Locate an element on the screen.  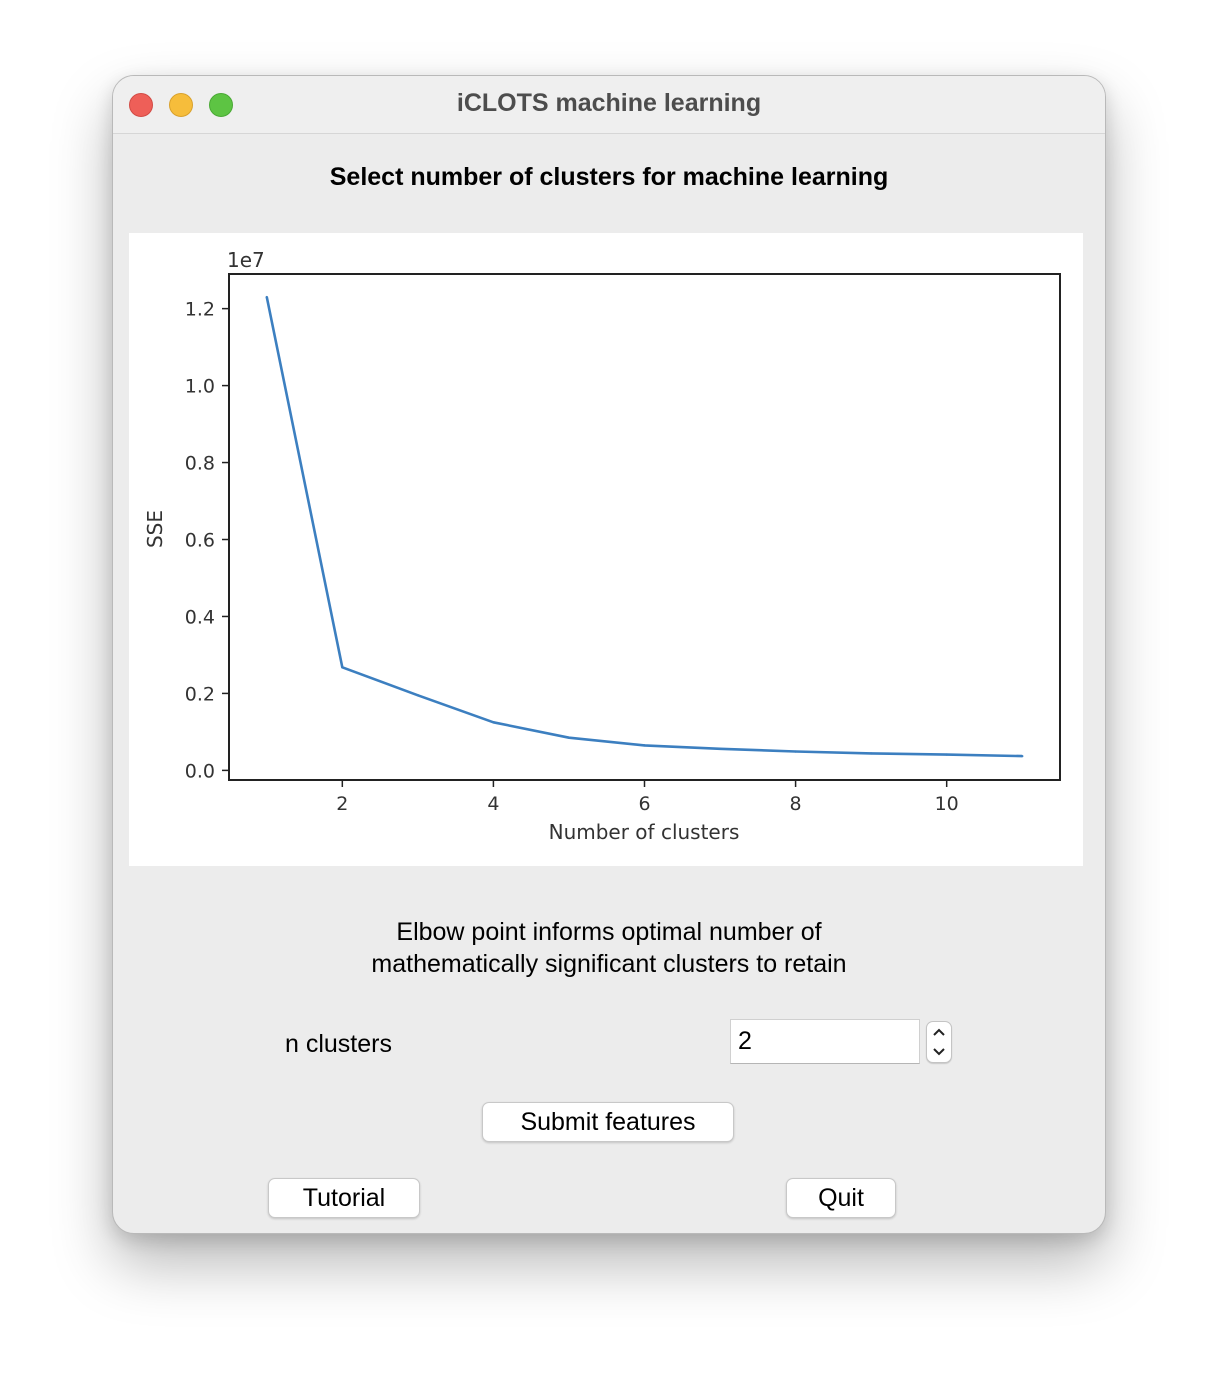
submit-features-button: Submit features is located at coordinates (608, 1122).